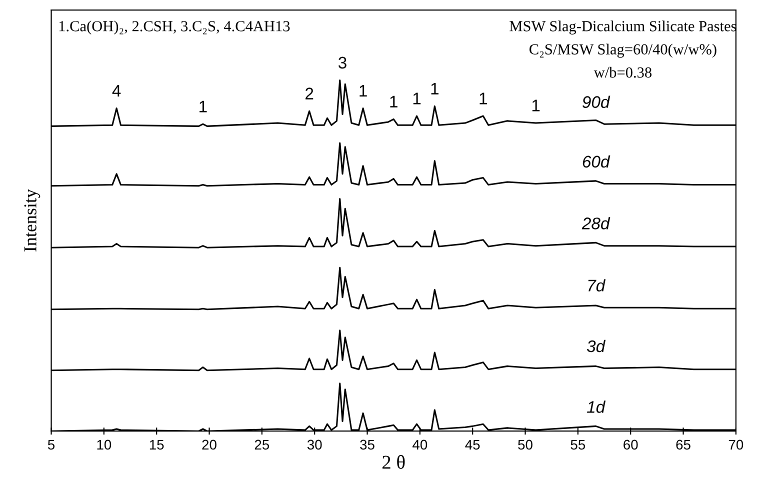  Describe the element at coordinates (393, 462) in the screenshot. I see `x-axis-title: 2 θ` at that location.